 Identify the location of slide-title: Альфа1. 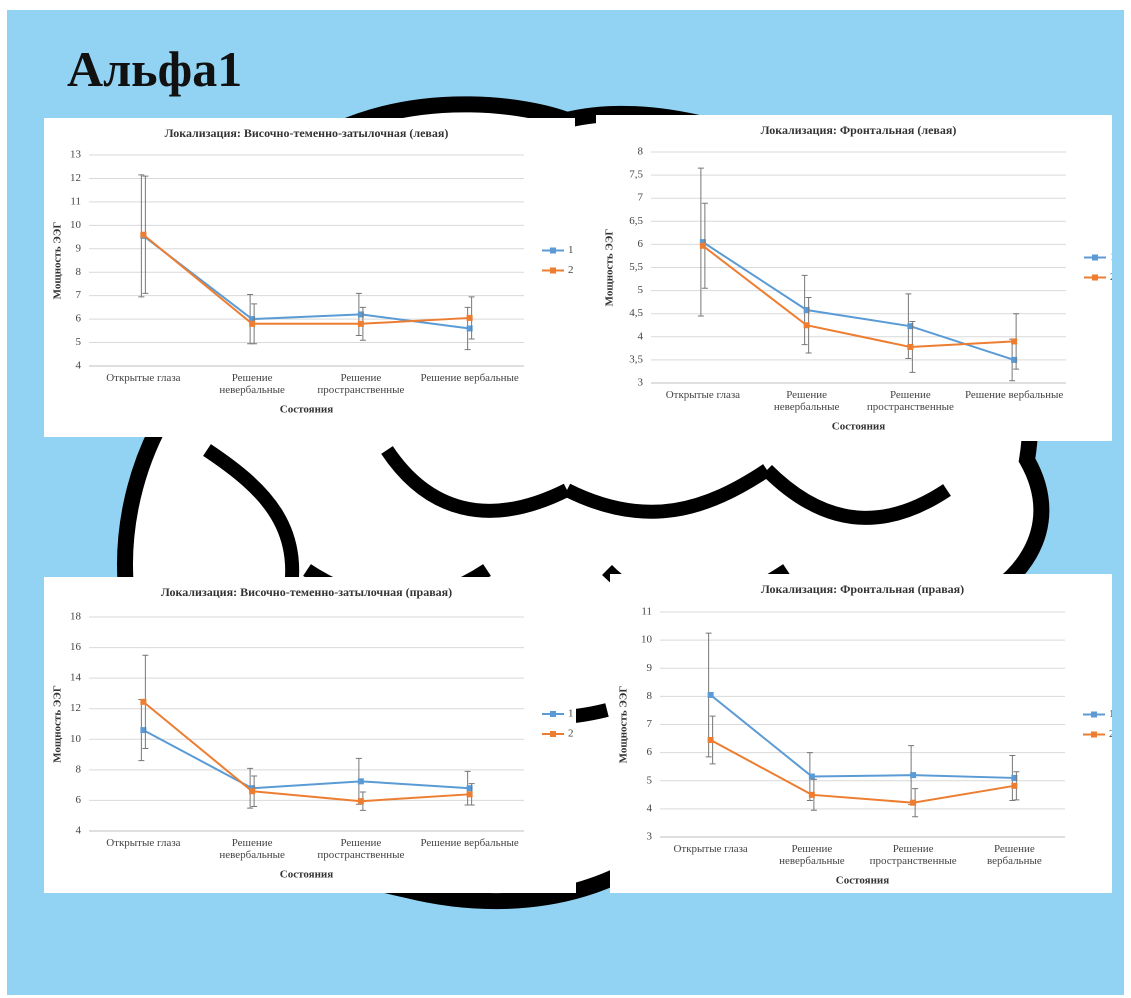
(155, 69).